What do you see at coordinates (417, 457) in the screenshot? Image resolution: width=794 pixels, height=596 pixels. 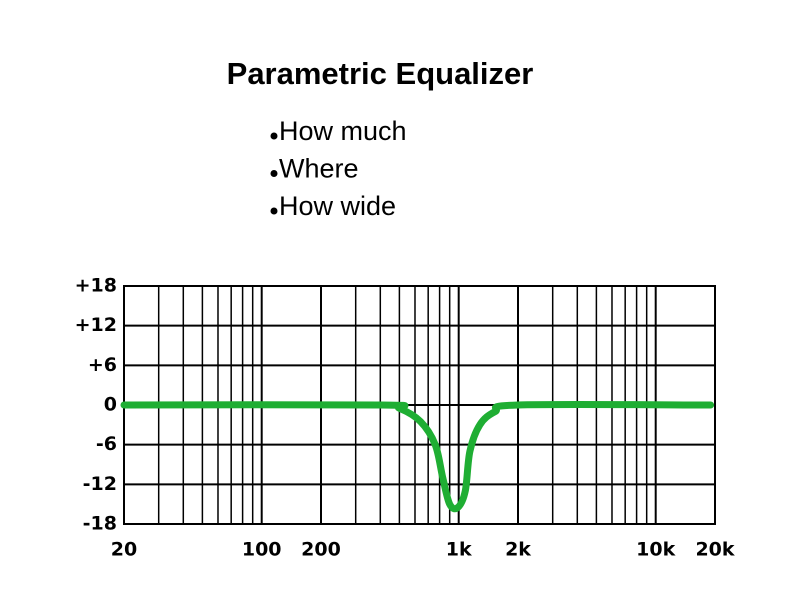 I see `eq-curve` at bounding box center [417, 457].